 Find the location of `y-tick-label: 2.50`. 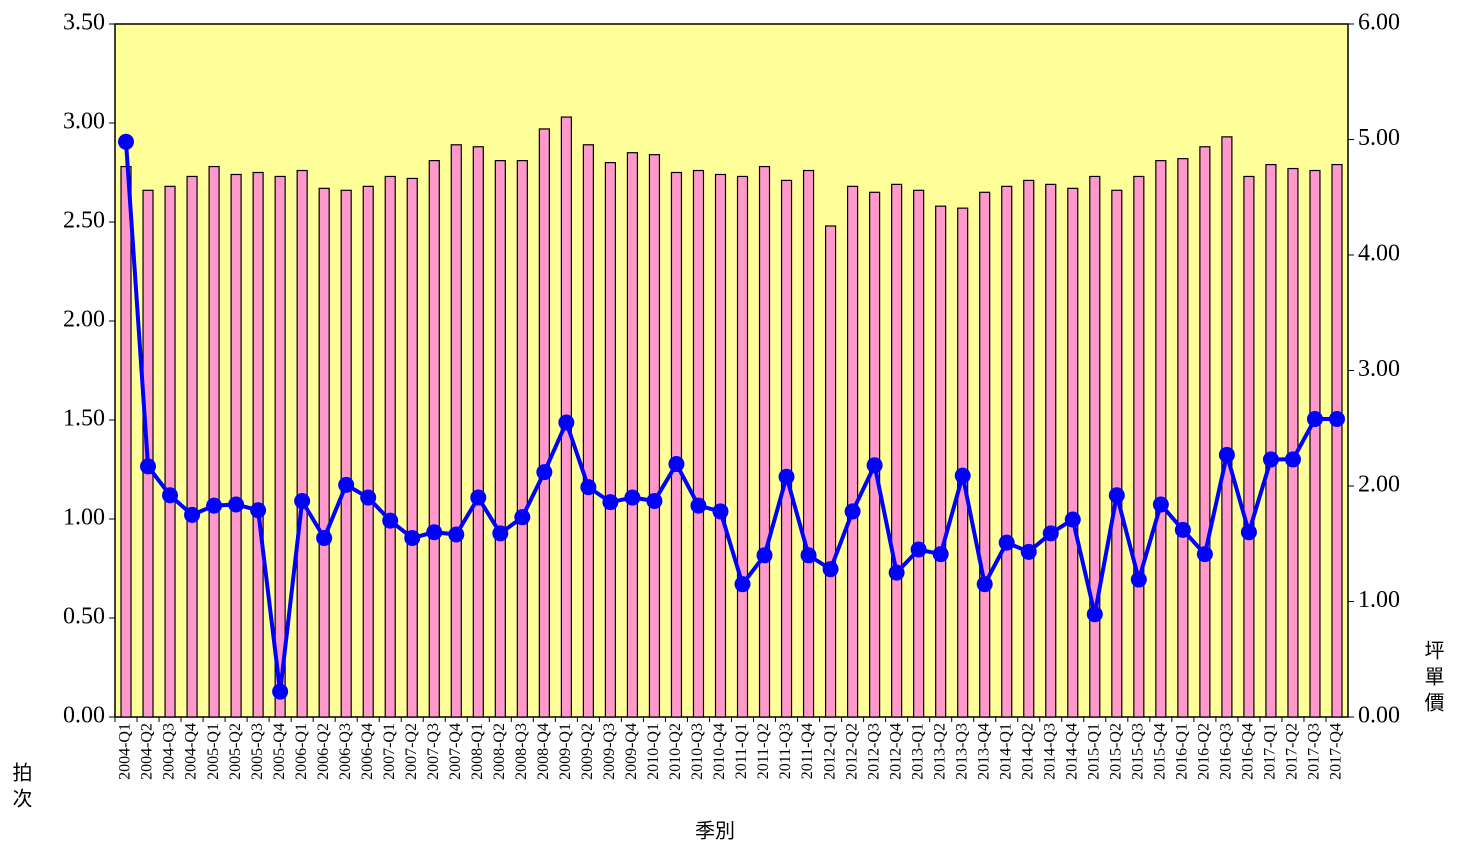

y-tick-label: 2.50 is located at coordinates (84, 221).